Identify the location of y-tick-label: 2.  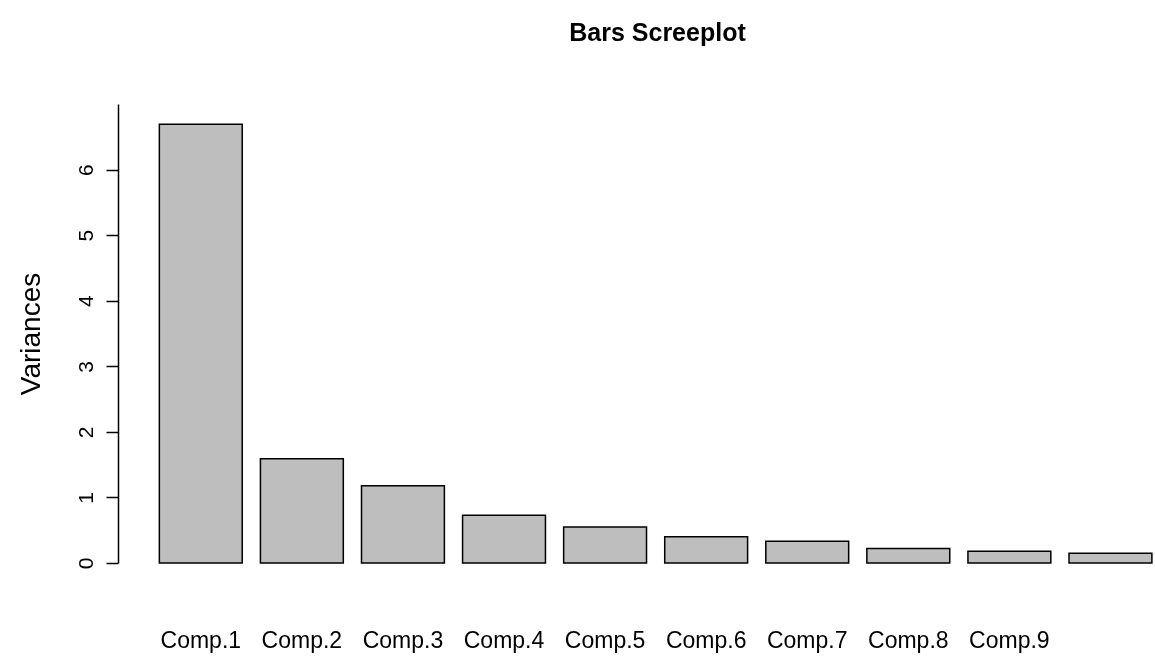
(85, 432).